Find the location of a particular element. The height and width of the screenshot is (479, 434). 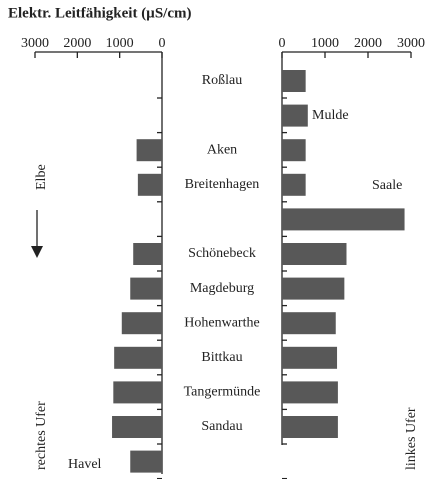

category-label: Saale is located at coordinates (387, 185).